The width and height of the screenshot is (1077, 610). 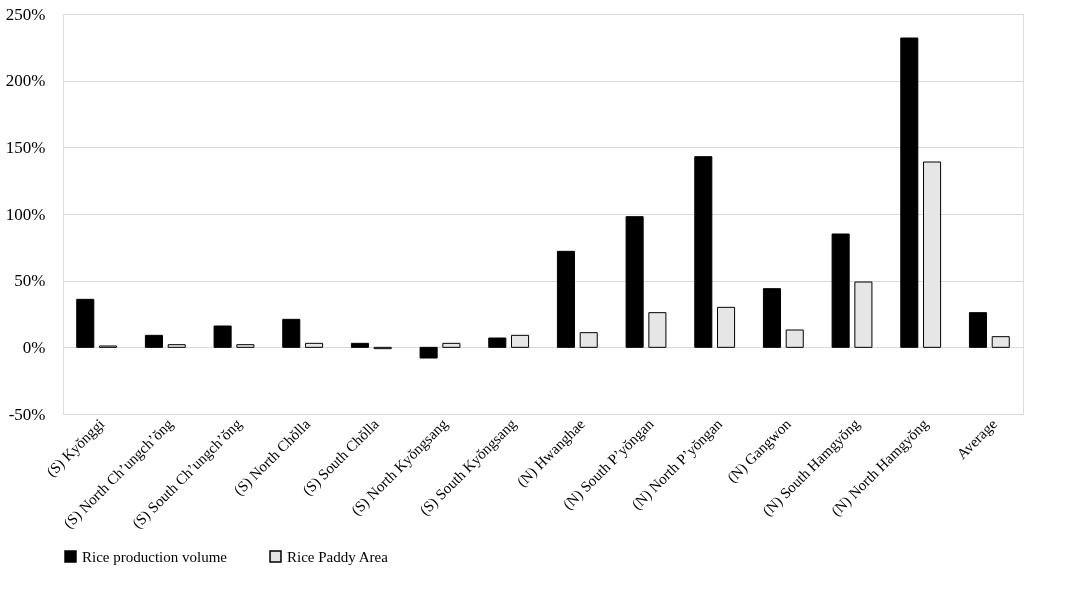 I want to click on y-tick-label: 200%, so click(x=25, y=81).